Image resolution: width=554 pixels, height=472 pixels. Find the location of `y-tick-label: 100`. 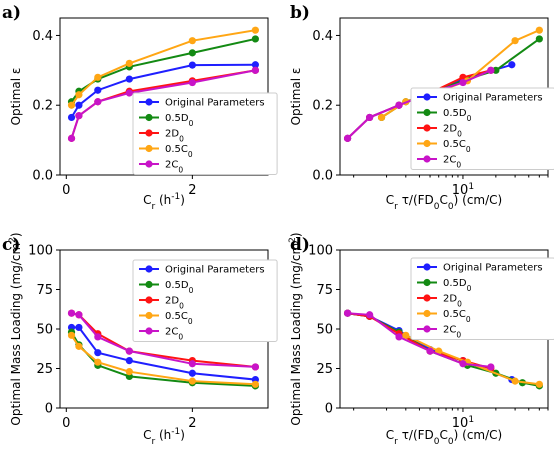

y-tick-label: 100 is located at coordinates (320, 251).